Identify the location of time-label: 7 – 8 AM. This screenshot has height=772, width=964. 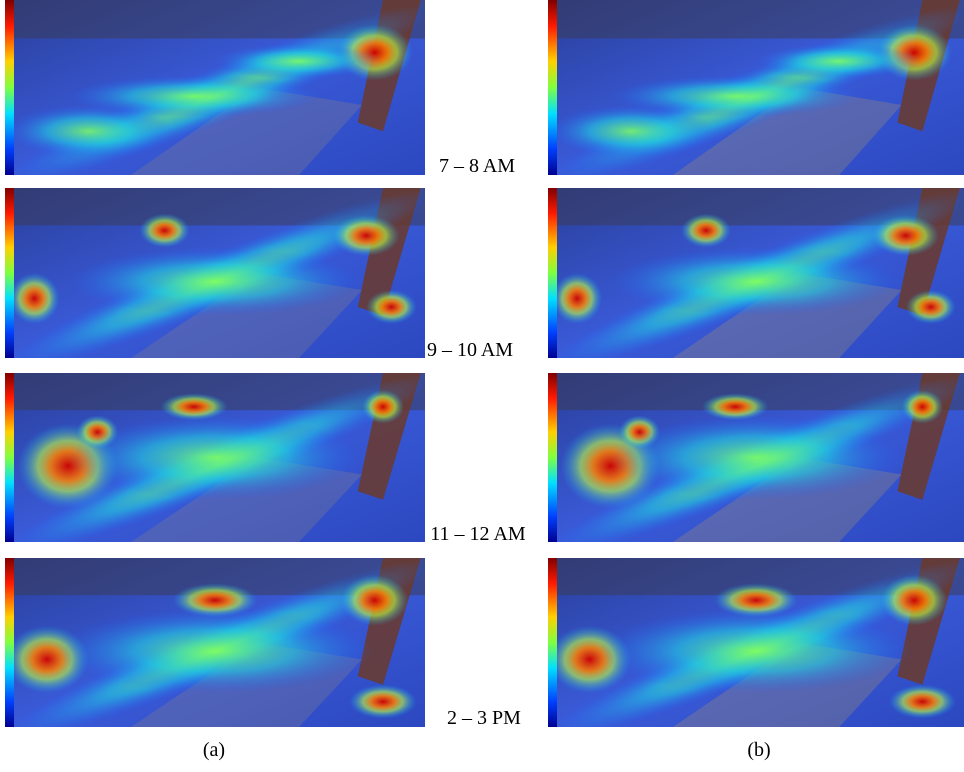
(477, 166).